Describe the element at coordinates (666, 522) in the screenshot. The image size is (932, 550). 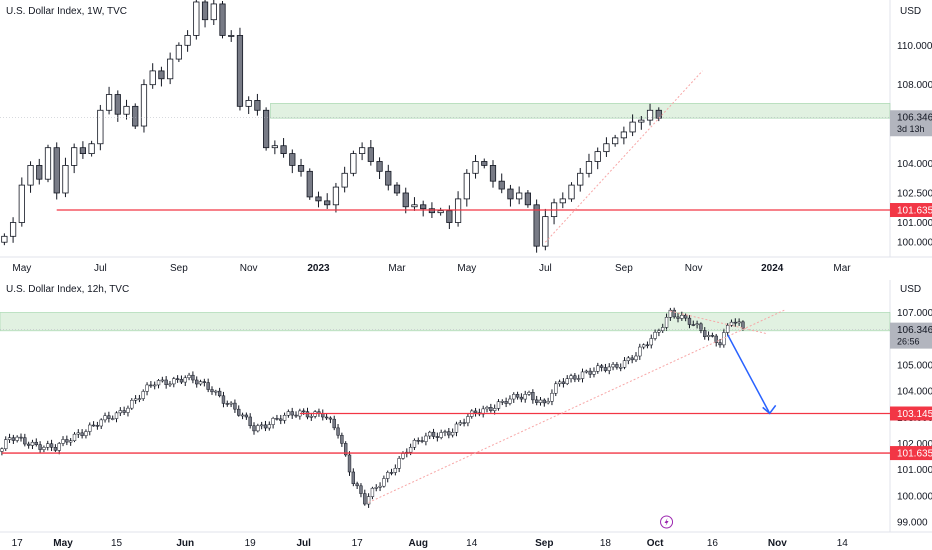
I see `lightning-icon-glyph` at that location.